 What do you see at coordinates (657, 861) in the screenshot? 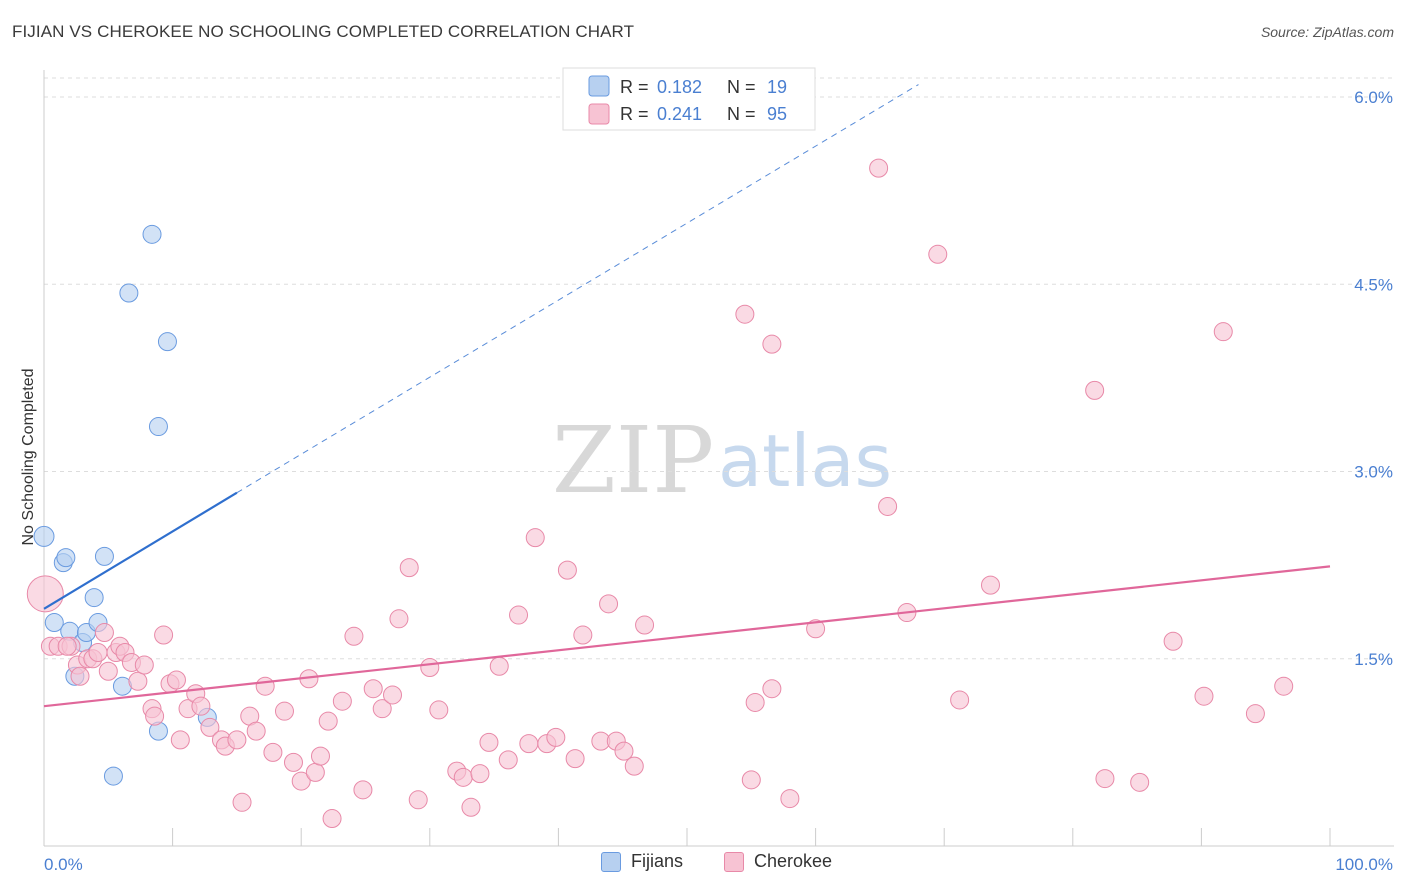
I see `legend-bottom-fijians-label: Fijians` at bounding box center [657, 861].